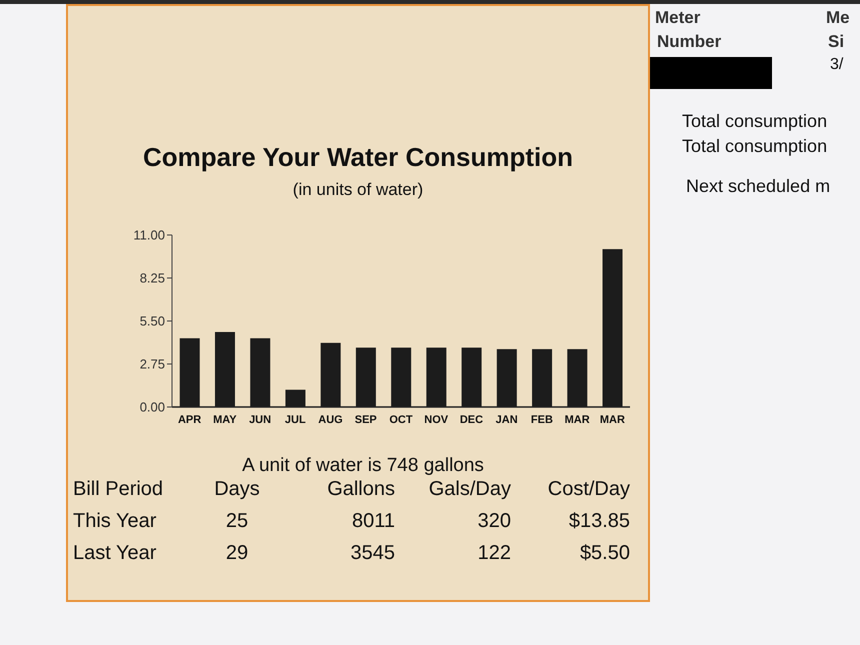 The image size is (860, 645). Describe the element at coordinates (836, 42) in the screenshot. I see `text: Si` at that location.